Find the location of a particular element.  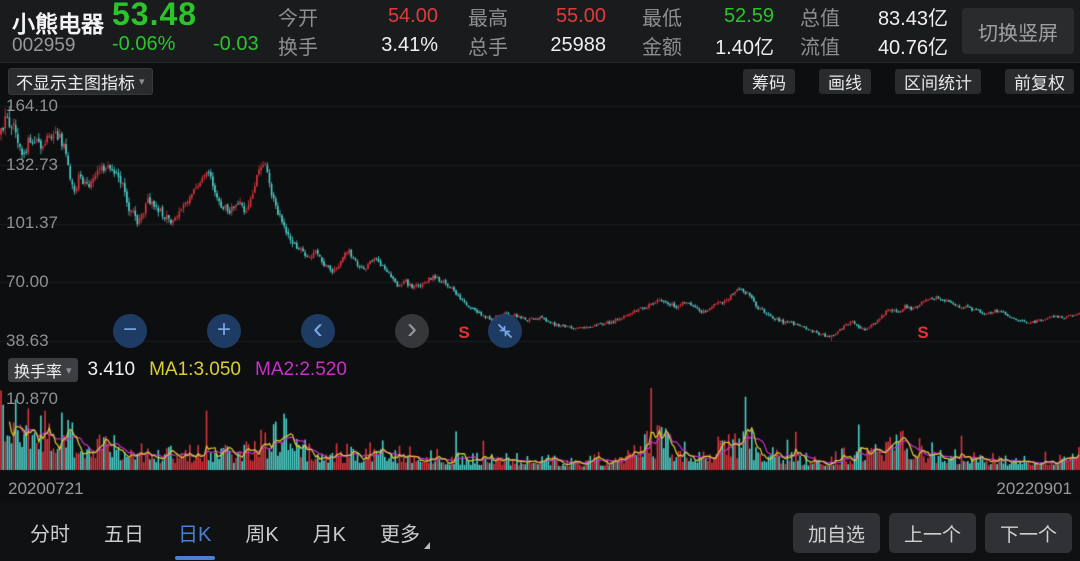

turnover-ma2-value: MA2:2.520 is located at coordinates (301, 369).